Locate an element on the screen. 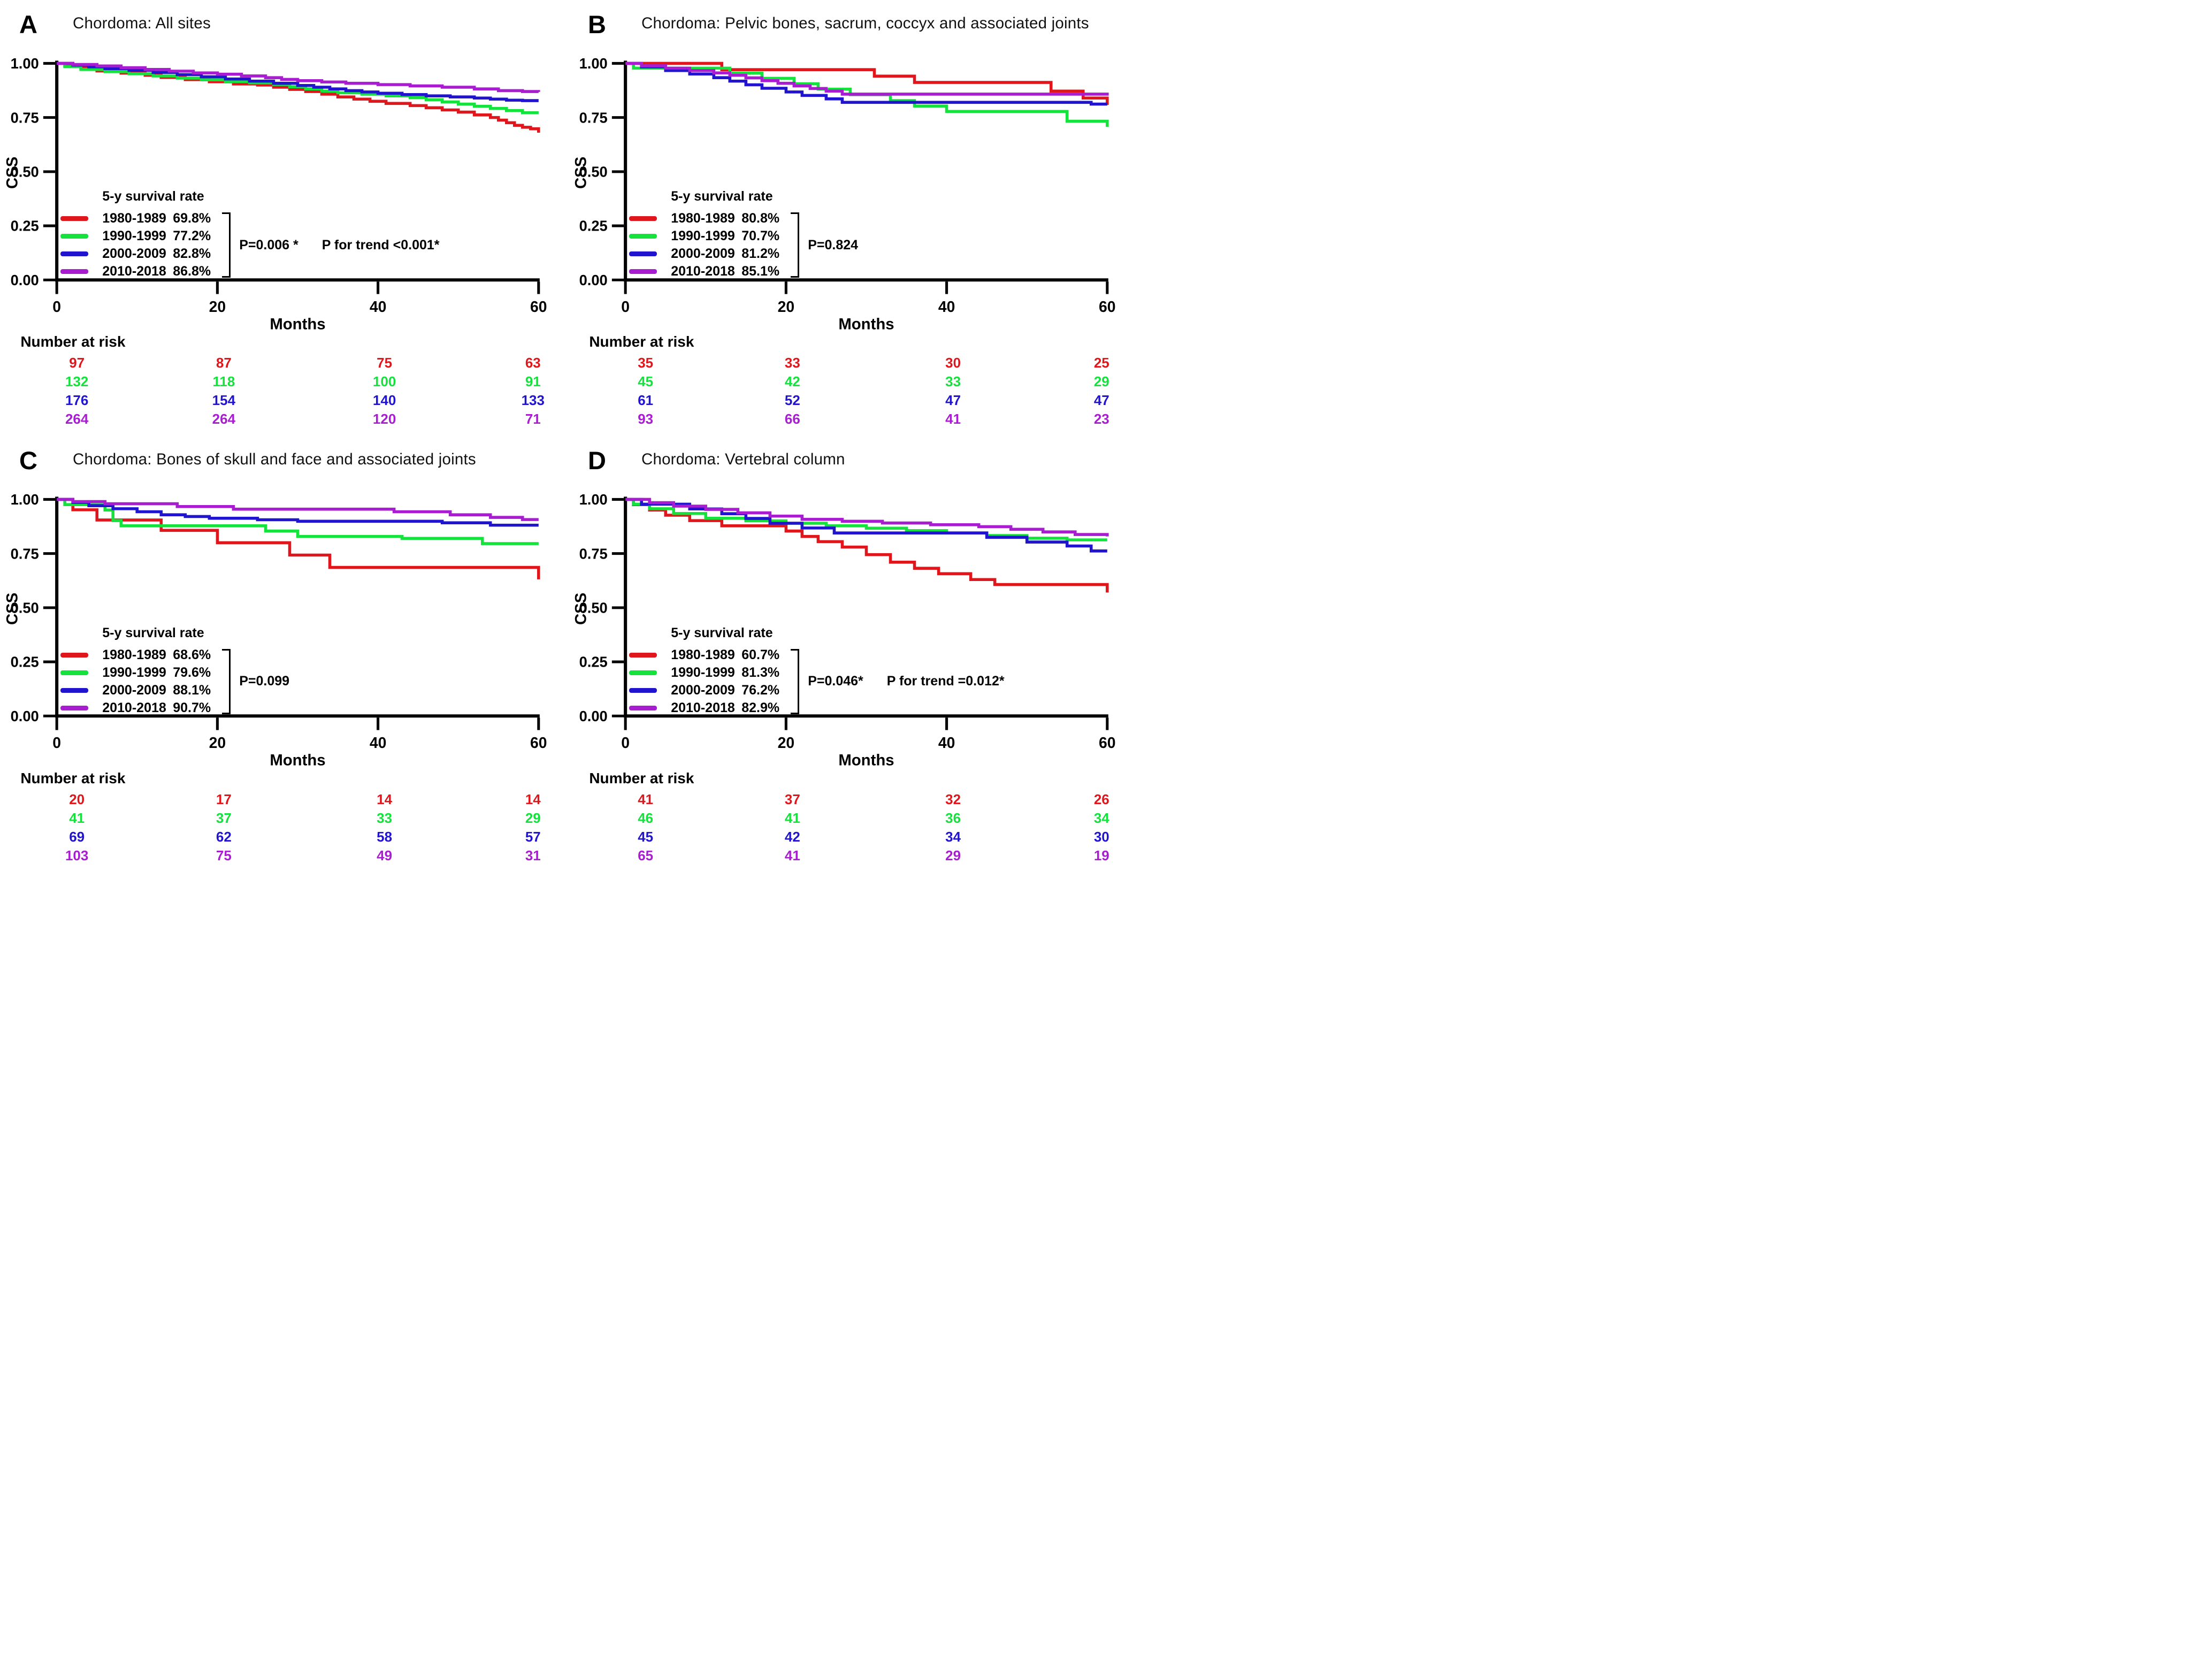 This screenshot has height=1658, width=2212. p-value: P=0.099 is located at coordinates (264, 681).